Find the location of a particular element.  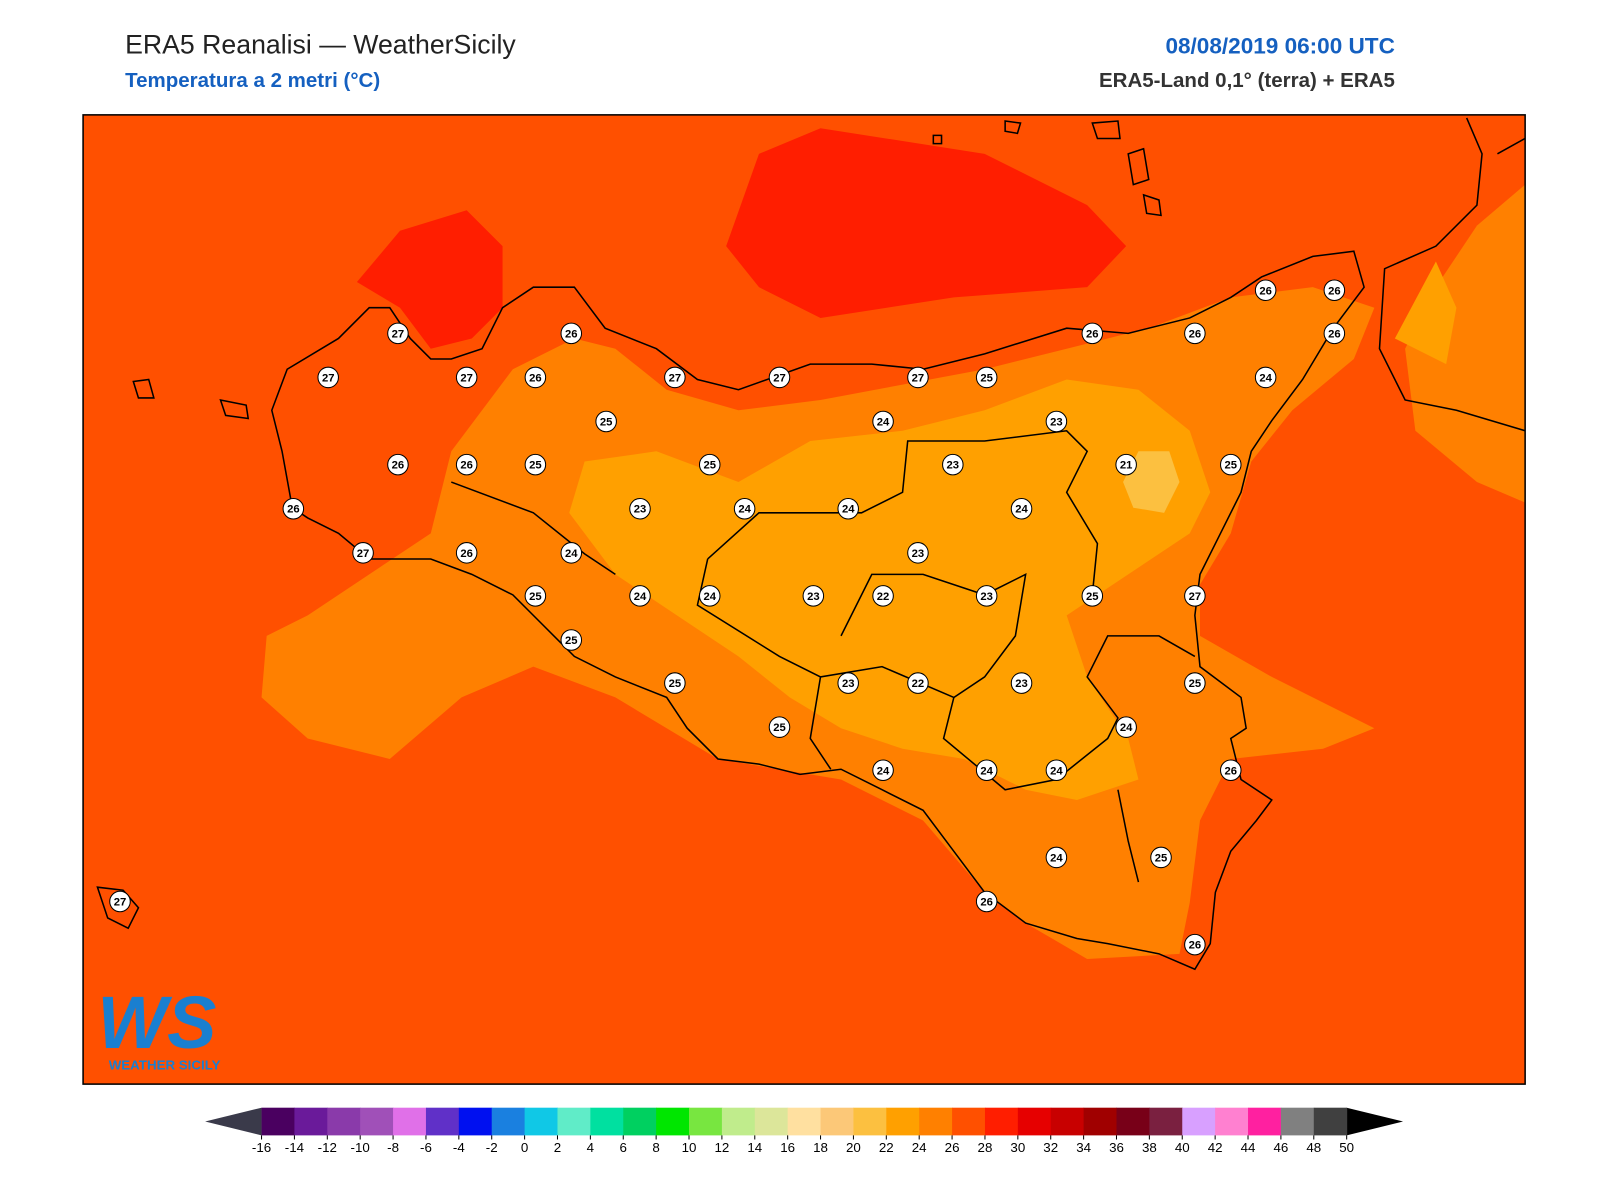

colorbar-tick-label: 0 is located at coordinates (524, 1147).